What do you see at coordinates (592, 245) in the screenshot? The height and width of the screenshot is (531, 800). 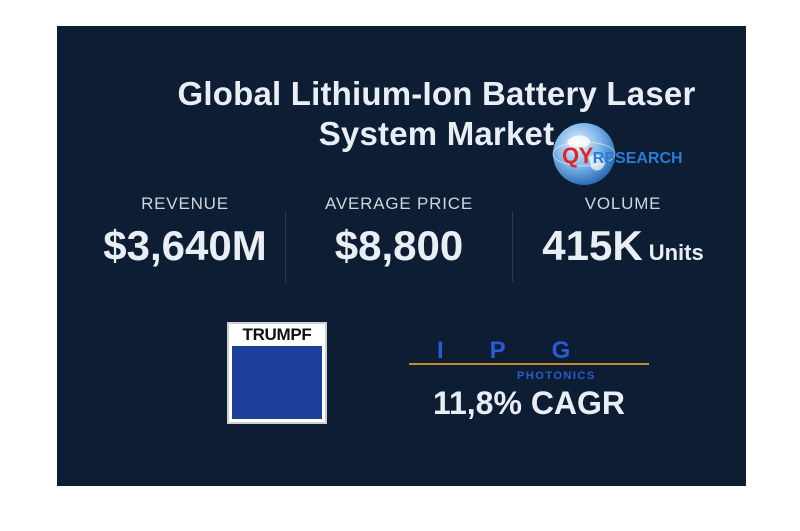 I see `stat-number: 415K` at bounding box center [592, 245].